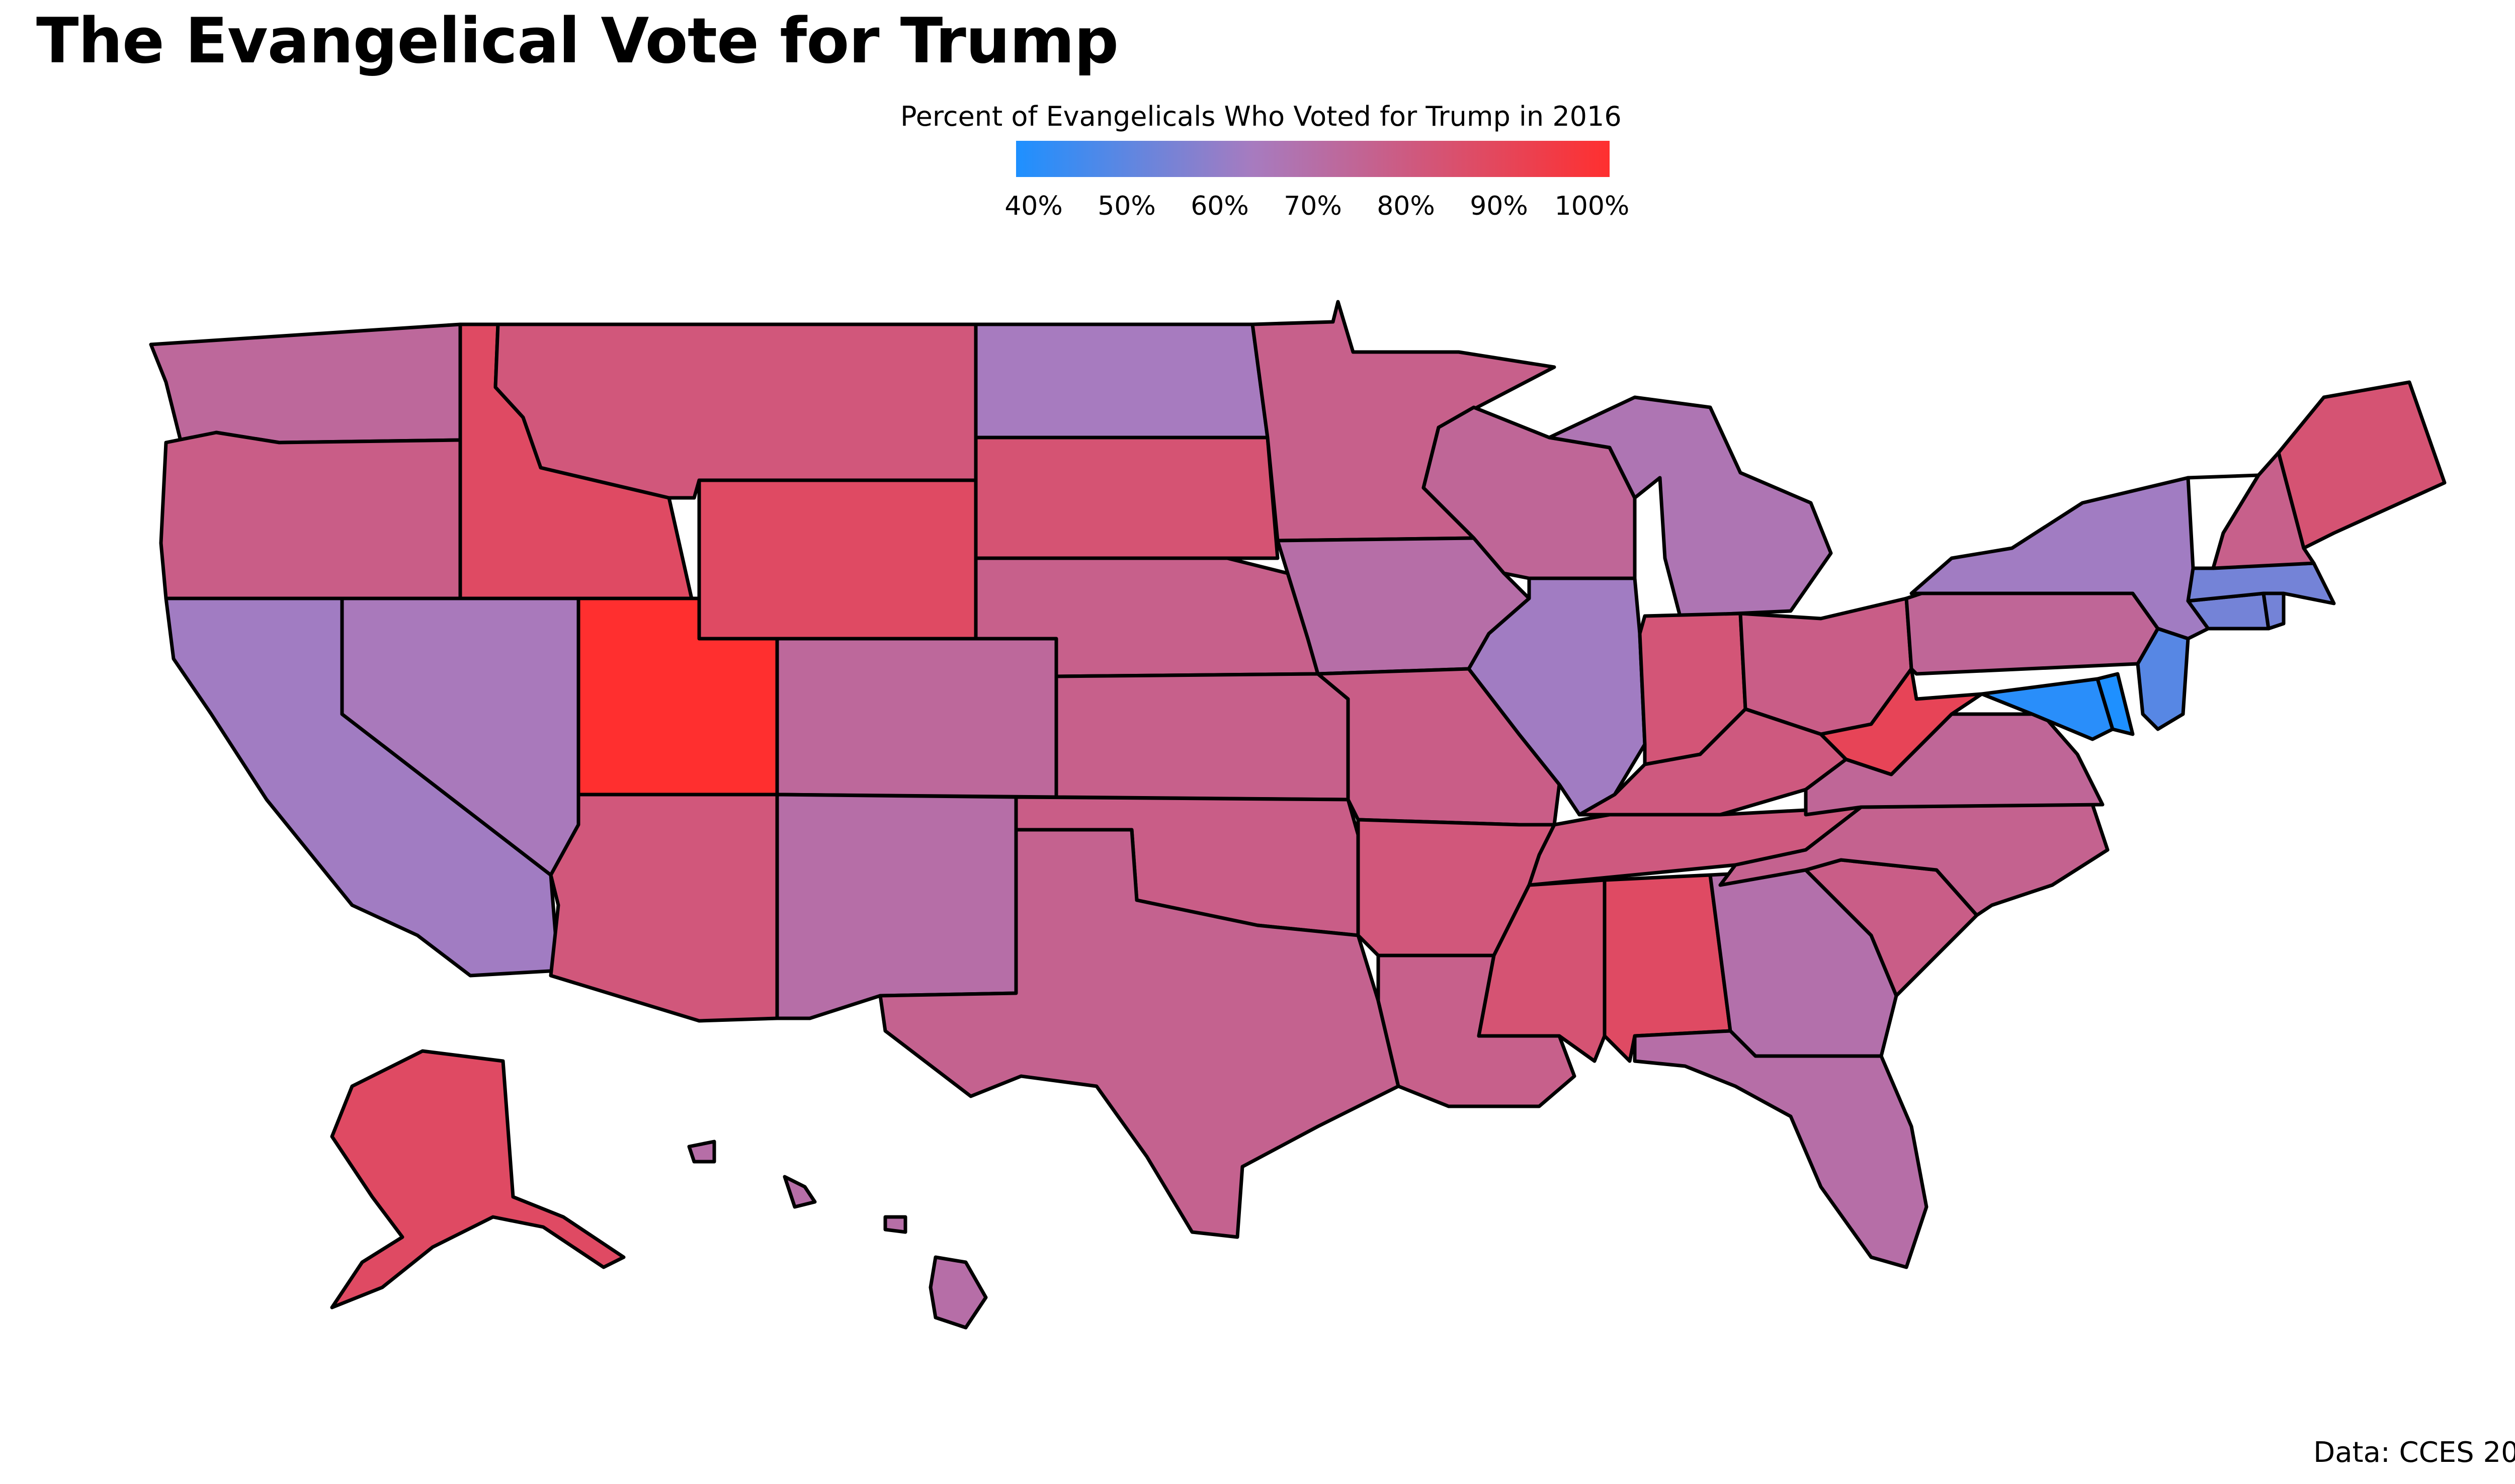 This screenshot has width=2515, height=1484. I want to click on state-kansas, so click(1202, 737).